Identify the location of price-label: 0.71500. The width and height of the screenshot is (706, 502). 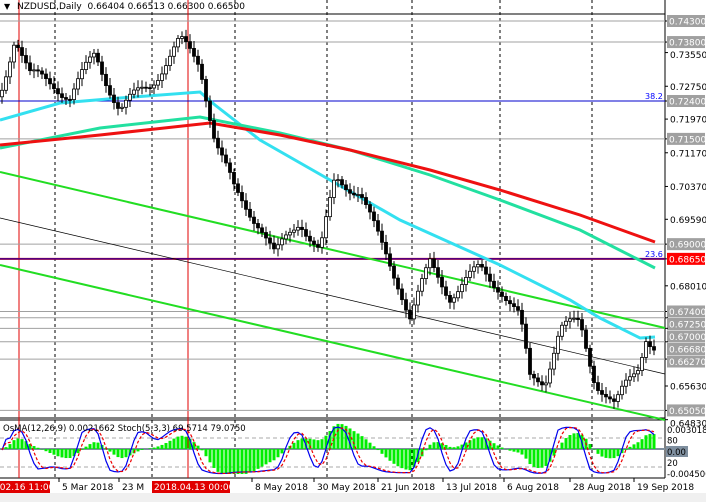
(687, 140).